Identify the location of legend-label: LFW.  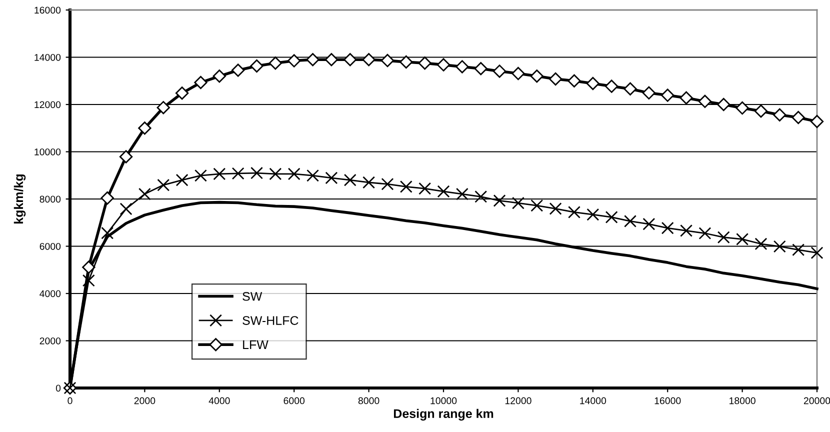
(255, 344).